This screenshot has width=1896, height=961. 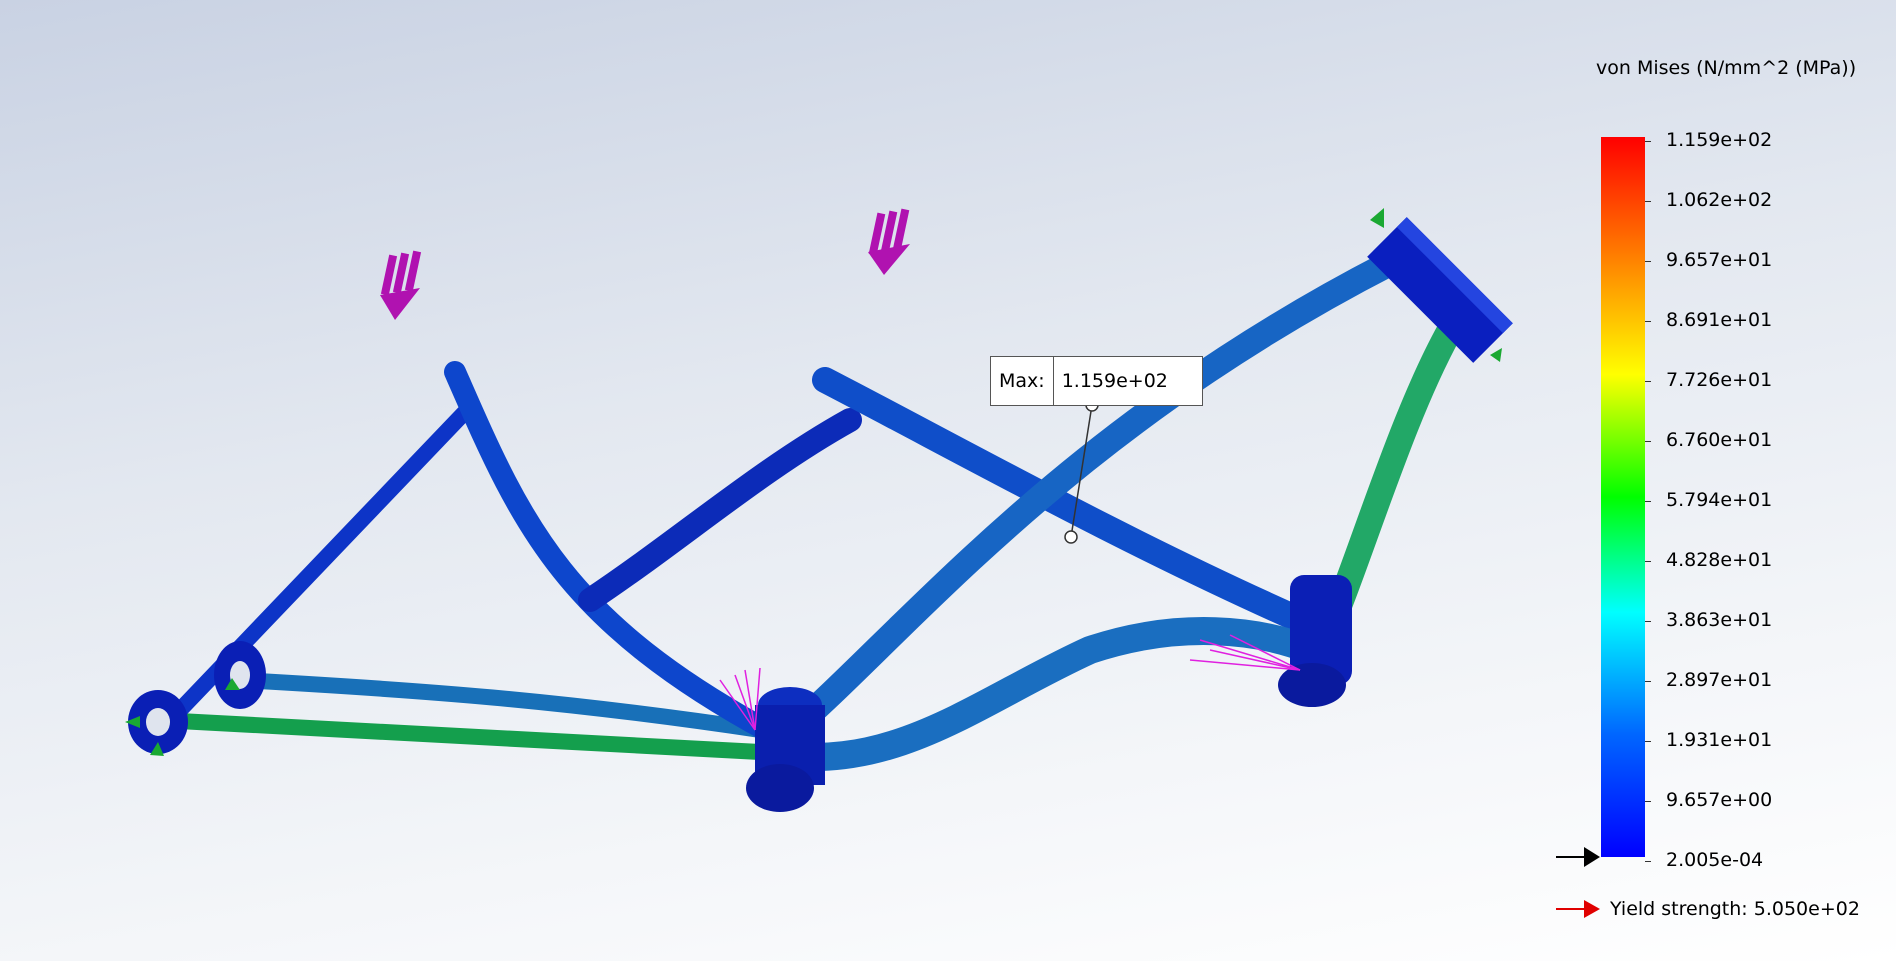 What do you see at coordinates (1719, 560) in the screenshot?
I see `legend-tick-label: 4.828e+01` at bounding box center [1719, 560].